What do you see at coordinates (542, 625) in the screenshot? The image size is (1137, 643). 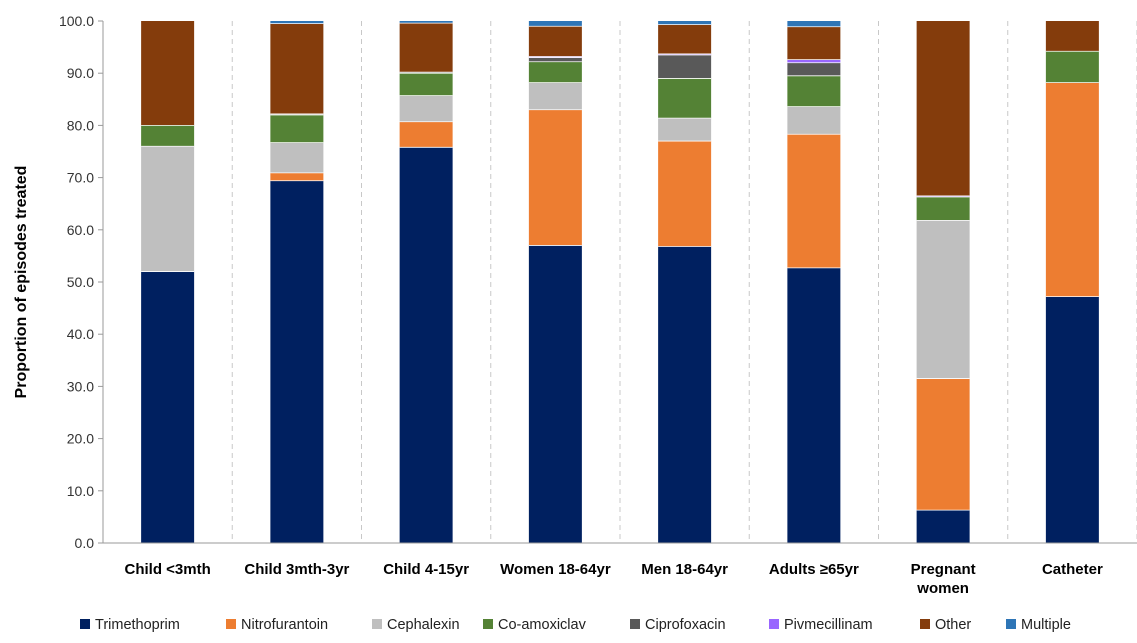 I see `legend-label: Co-amoxiclav` at bounding box center [542, 625].